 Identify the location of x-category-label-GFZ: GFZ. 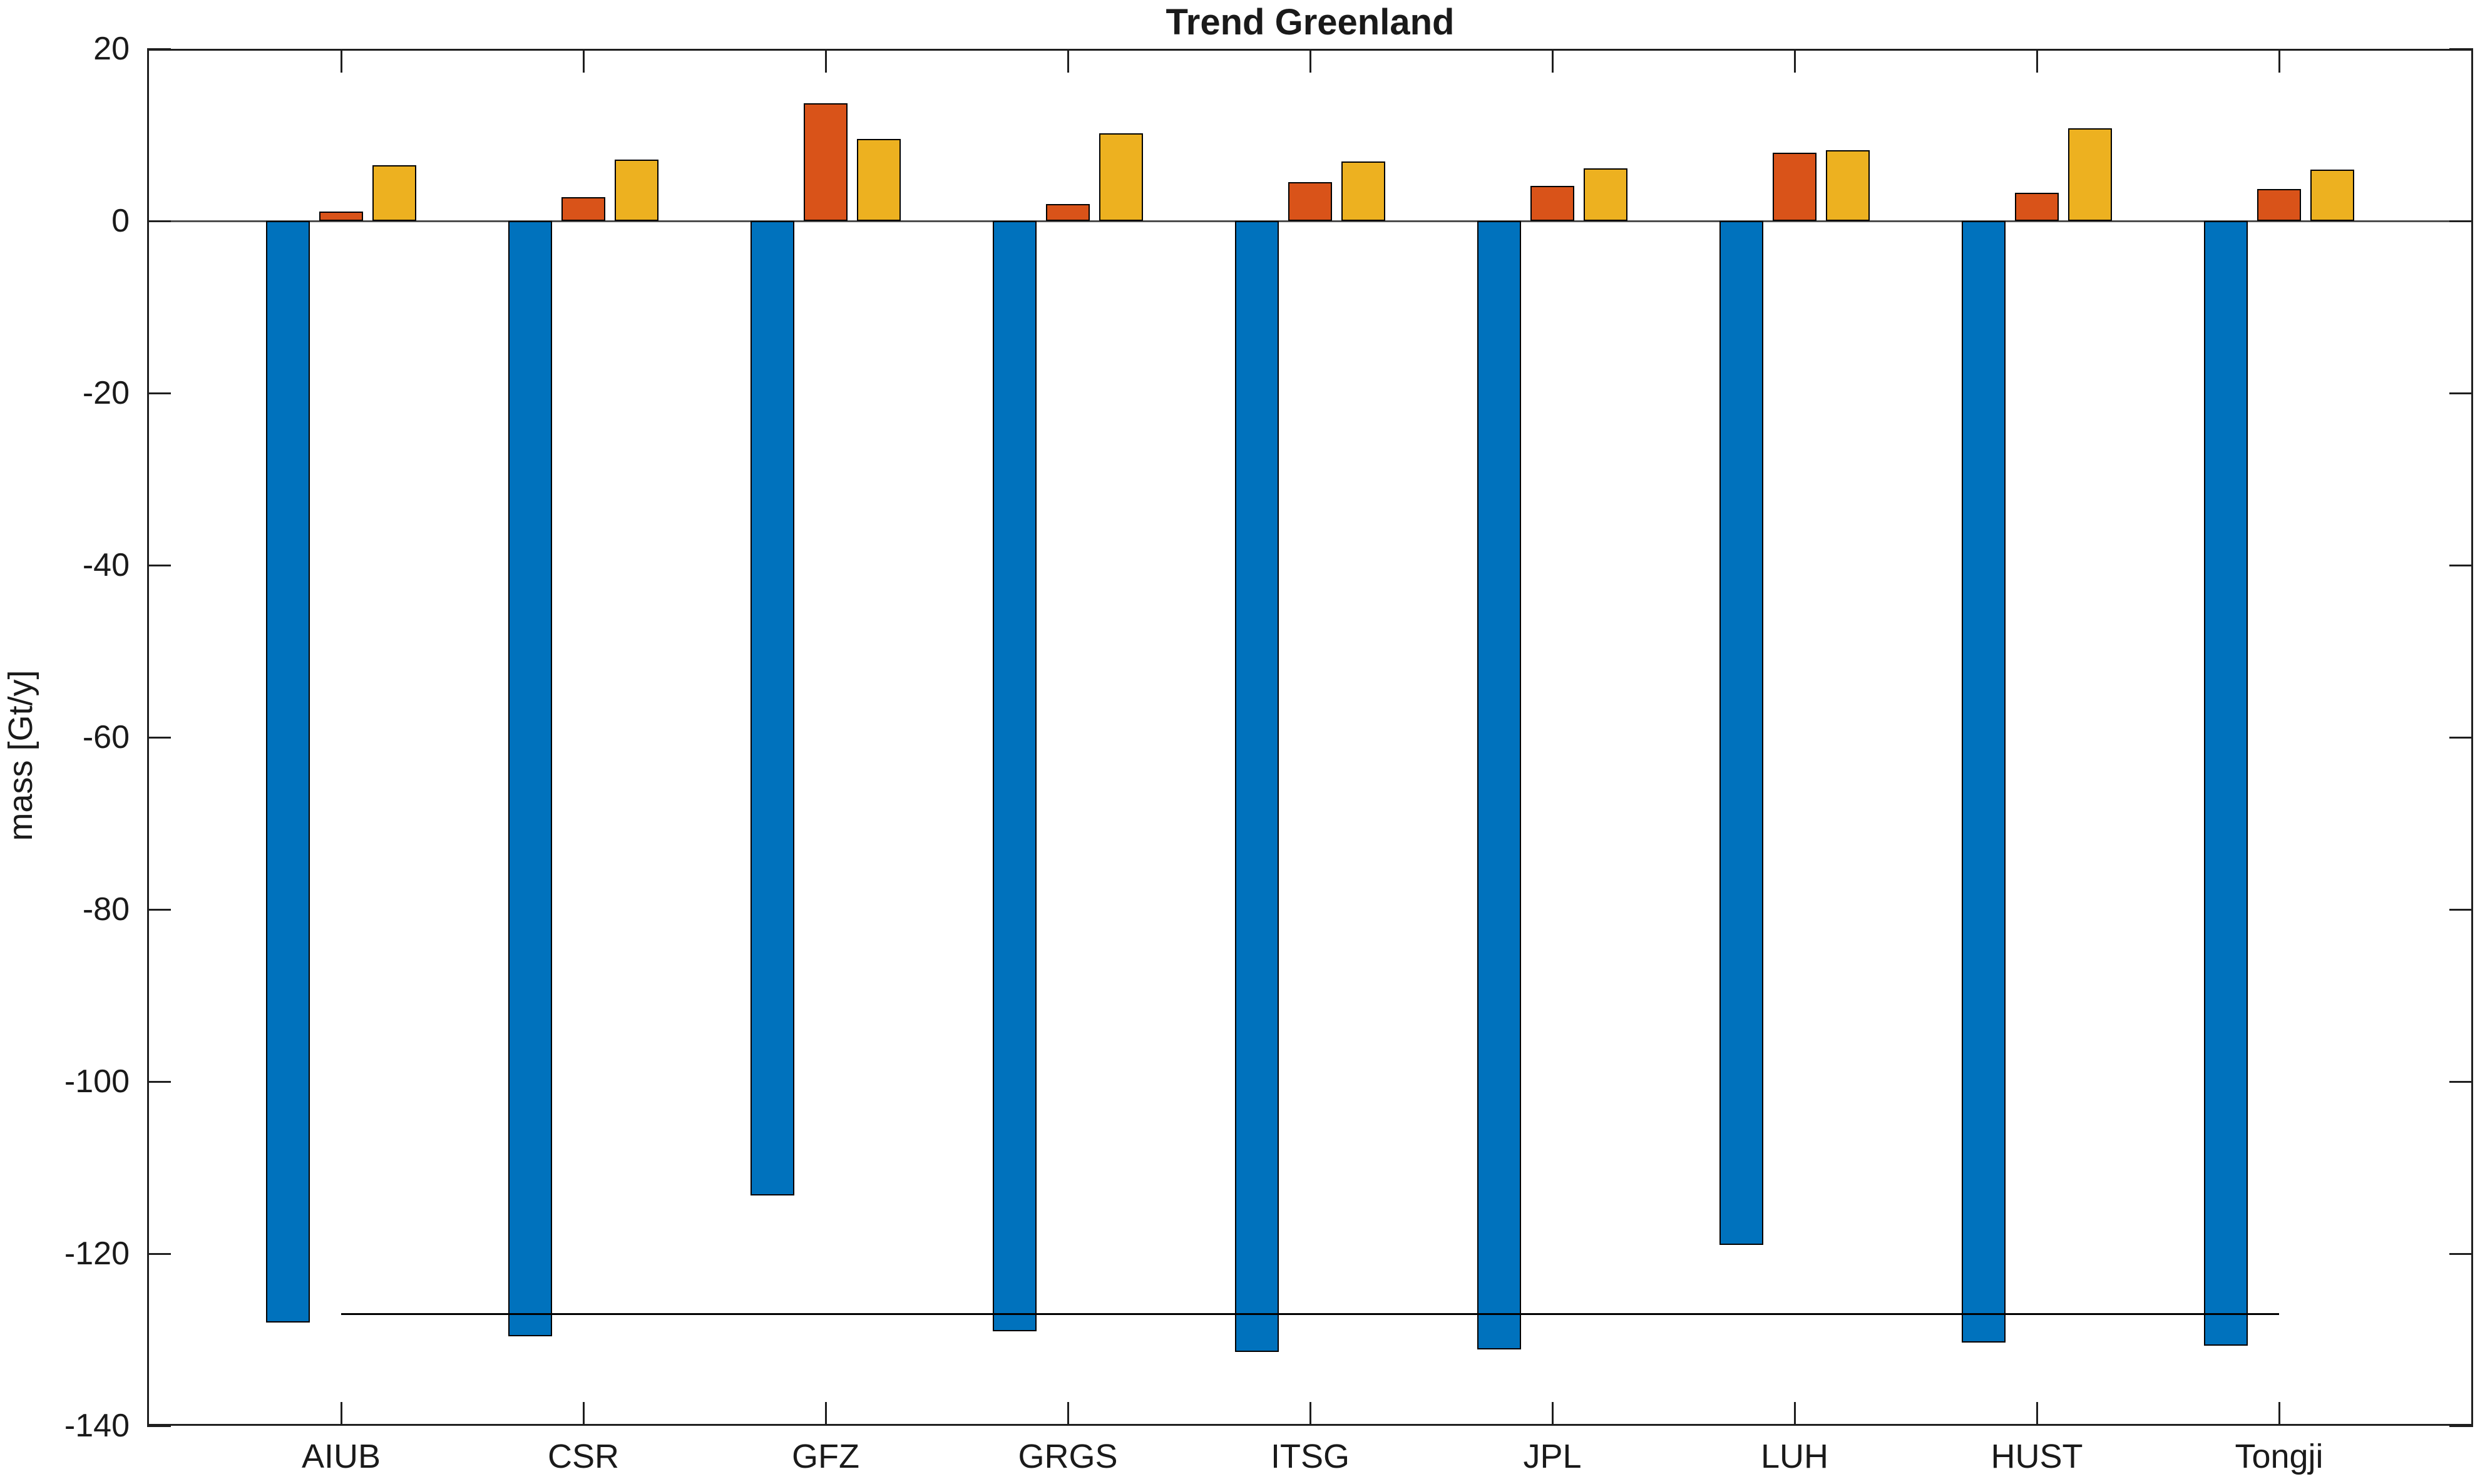
(825, 1456).